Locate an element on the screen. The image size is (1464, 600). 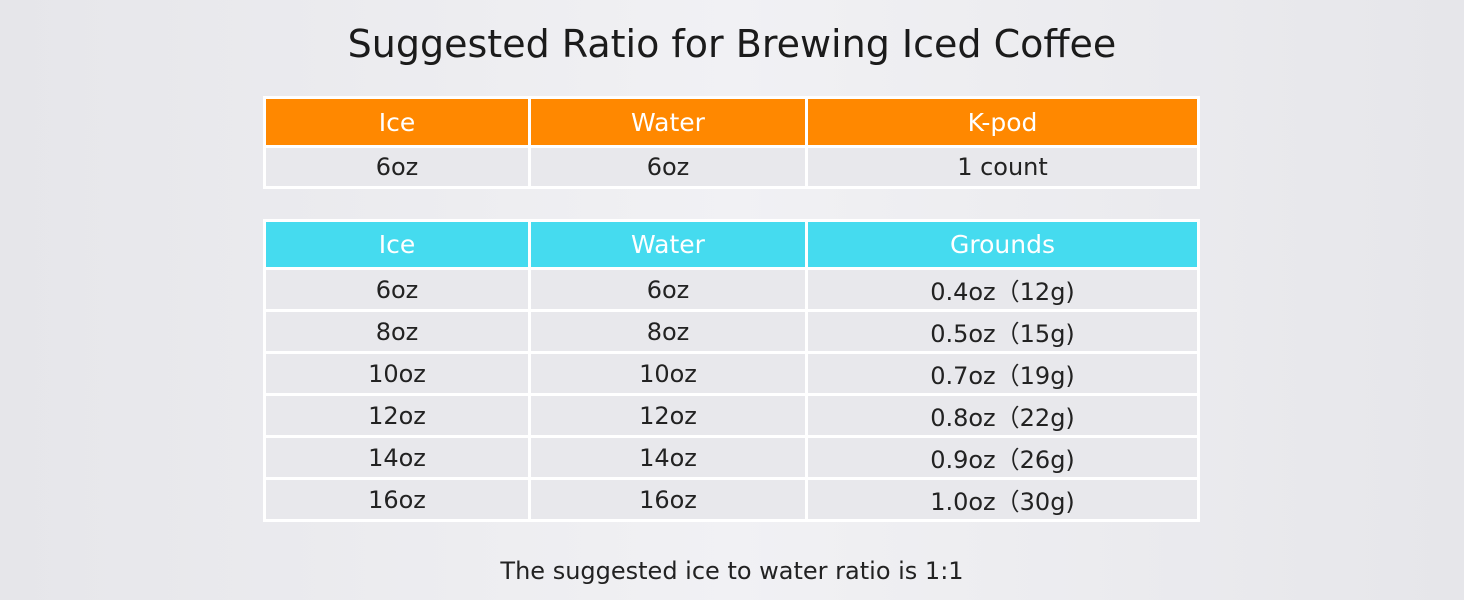
row: 6oz 6oz 1 count is located at coordinates (731, 167).